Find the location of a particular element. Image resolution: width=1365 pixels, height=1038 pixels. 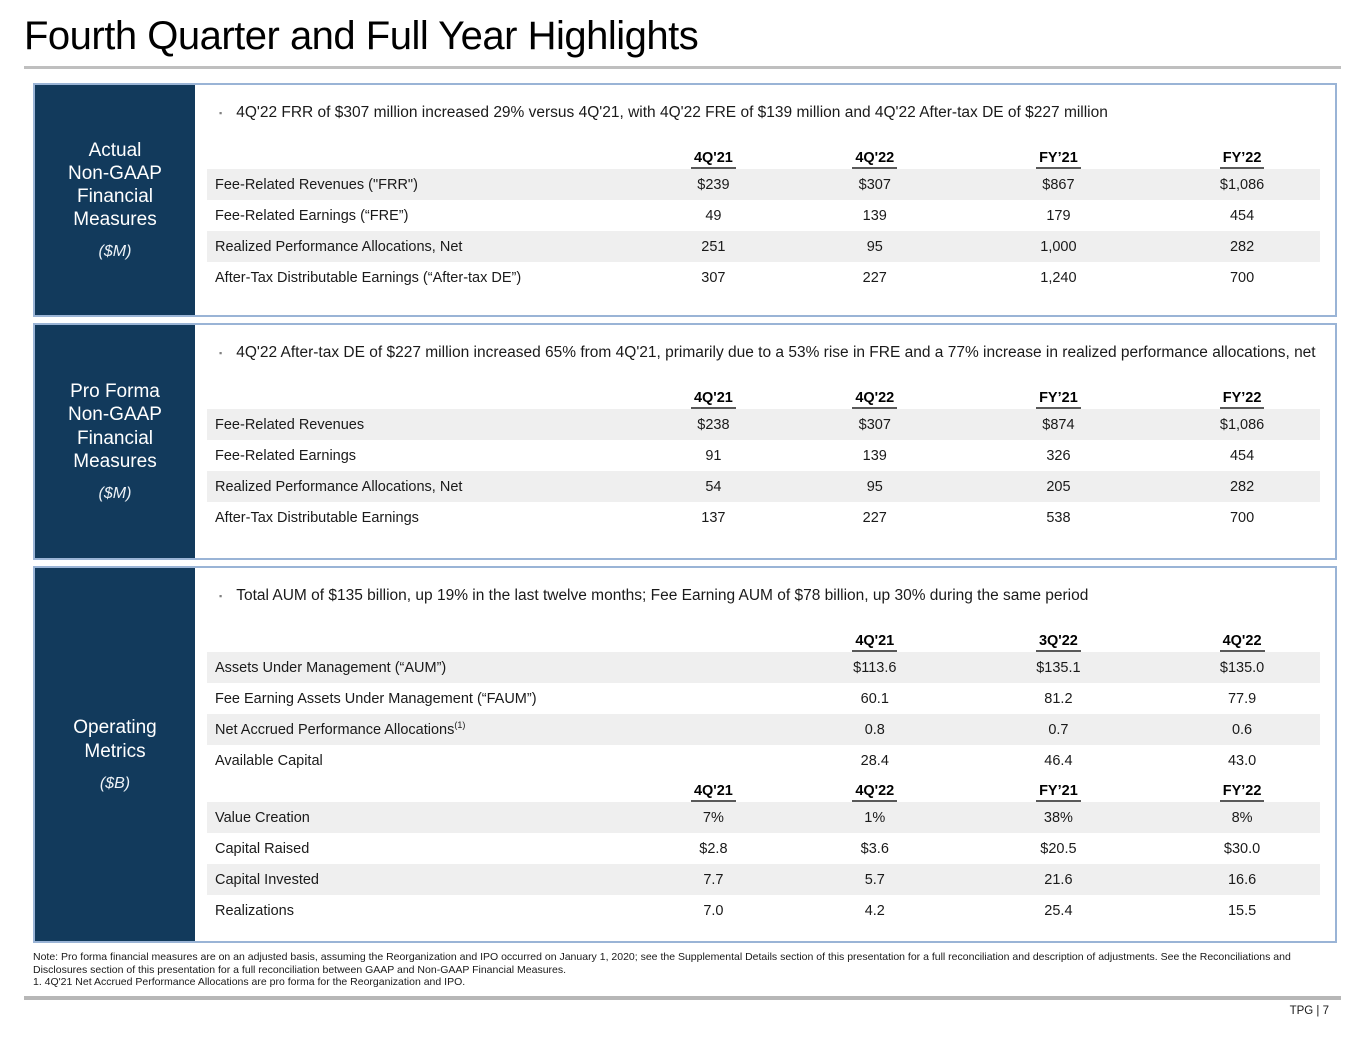

sidebar-title-line: Non-GAAP is located at coordinates (115, 415).